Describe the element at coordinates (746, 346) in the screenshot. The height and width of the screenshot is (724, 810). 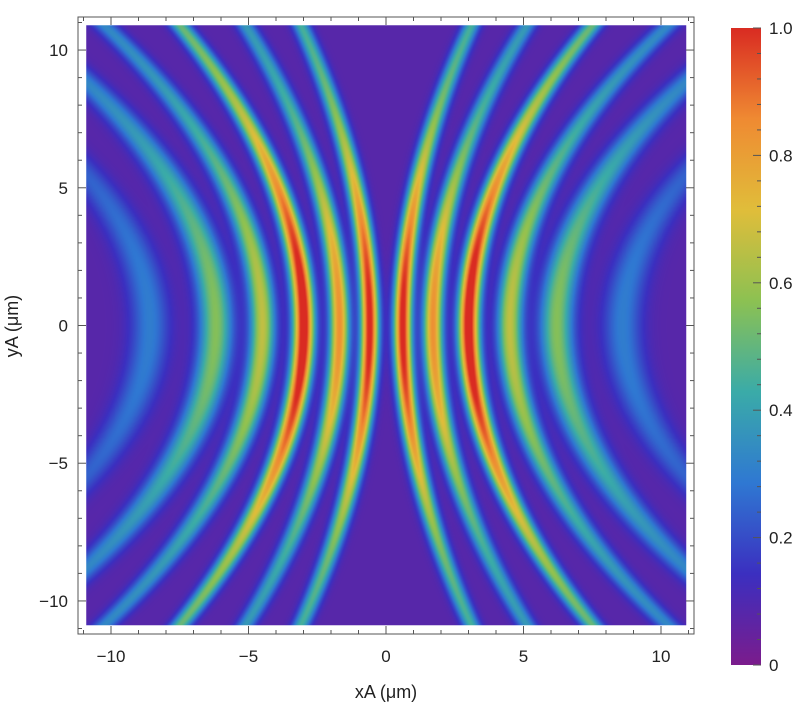
I see `colorbar` at that location.